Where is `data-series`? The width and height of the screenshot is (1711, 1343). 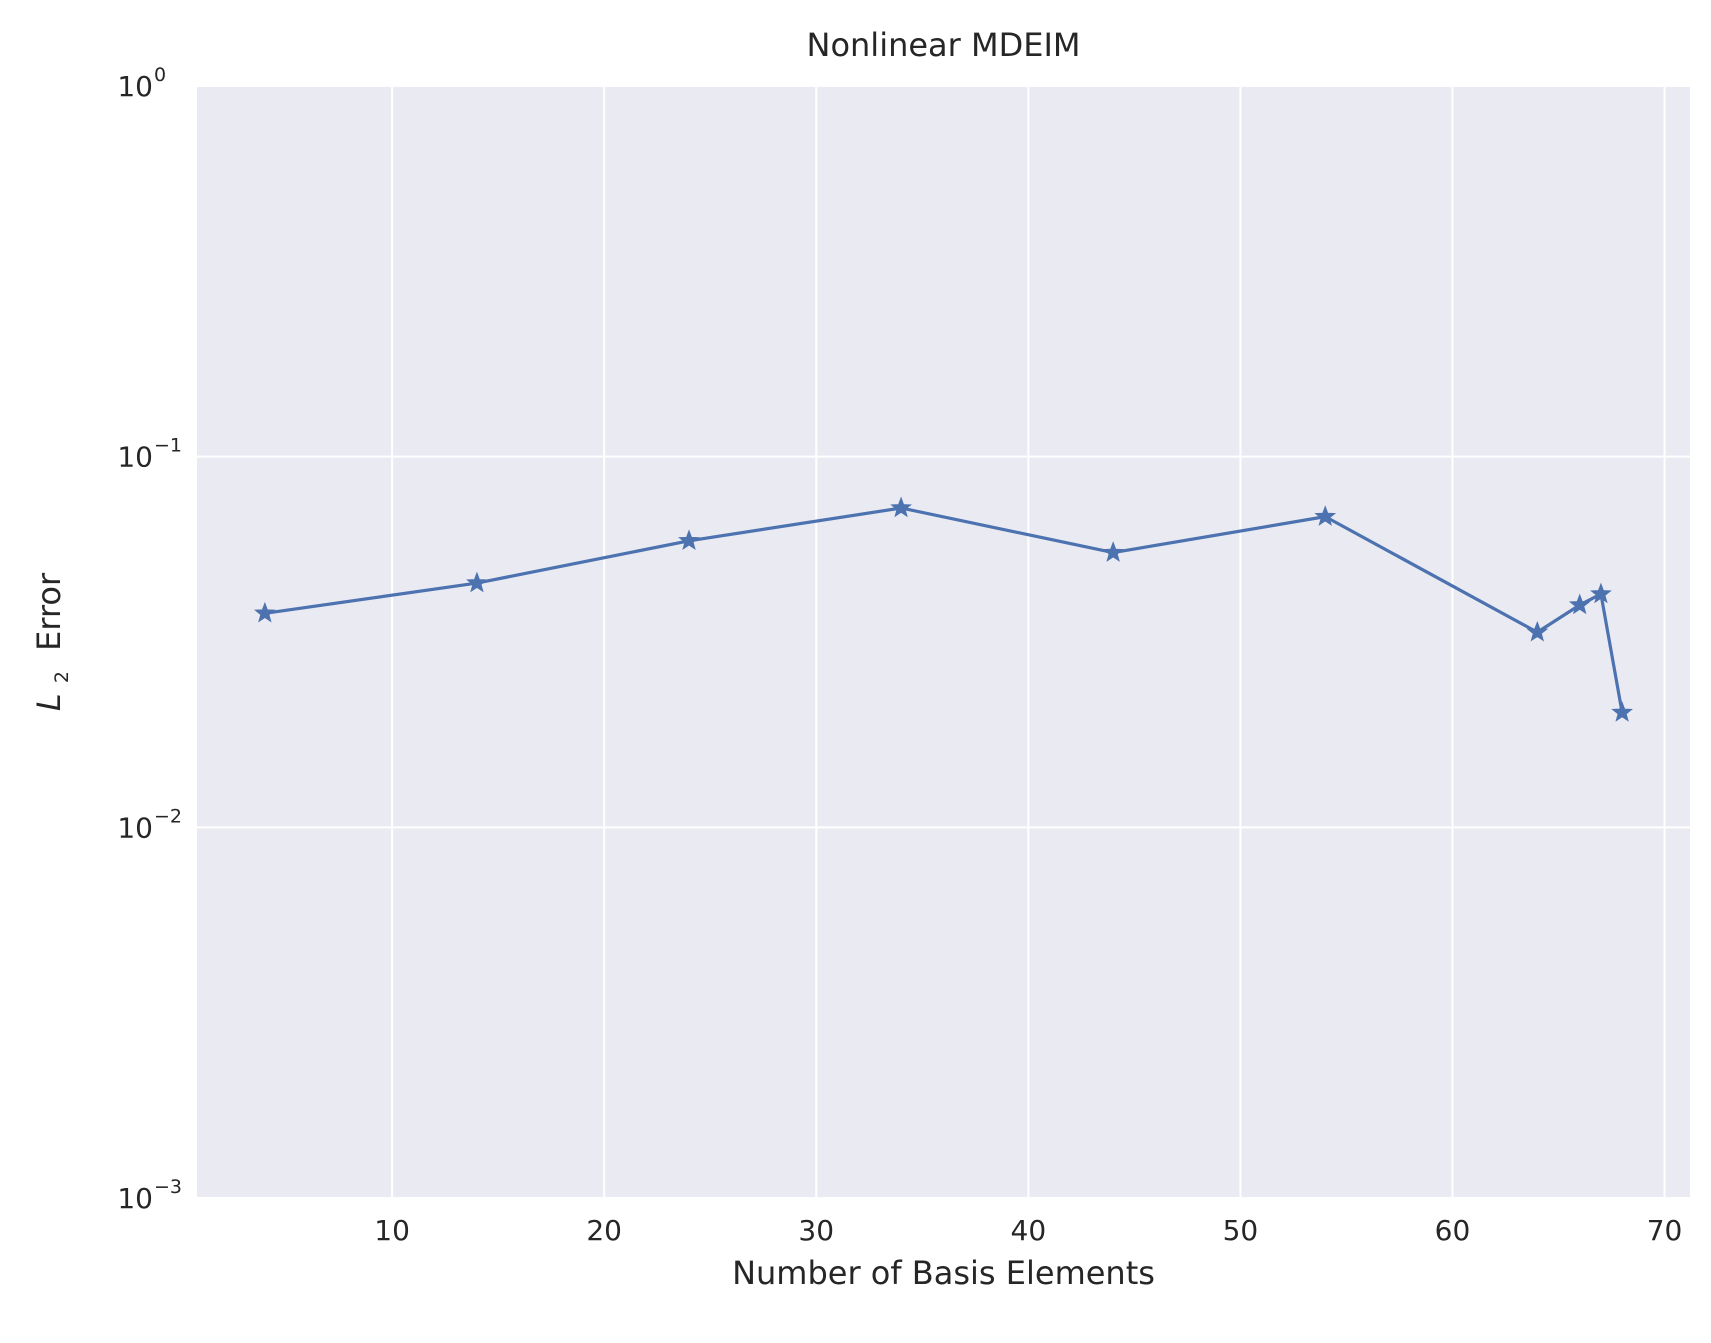
data-series is located at coordinates (943, 609).